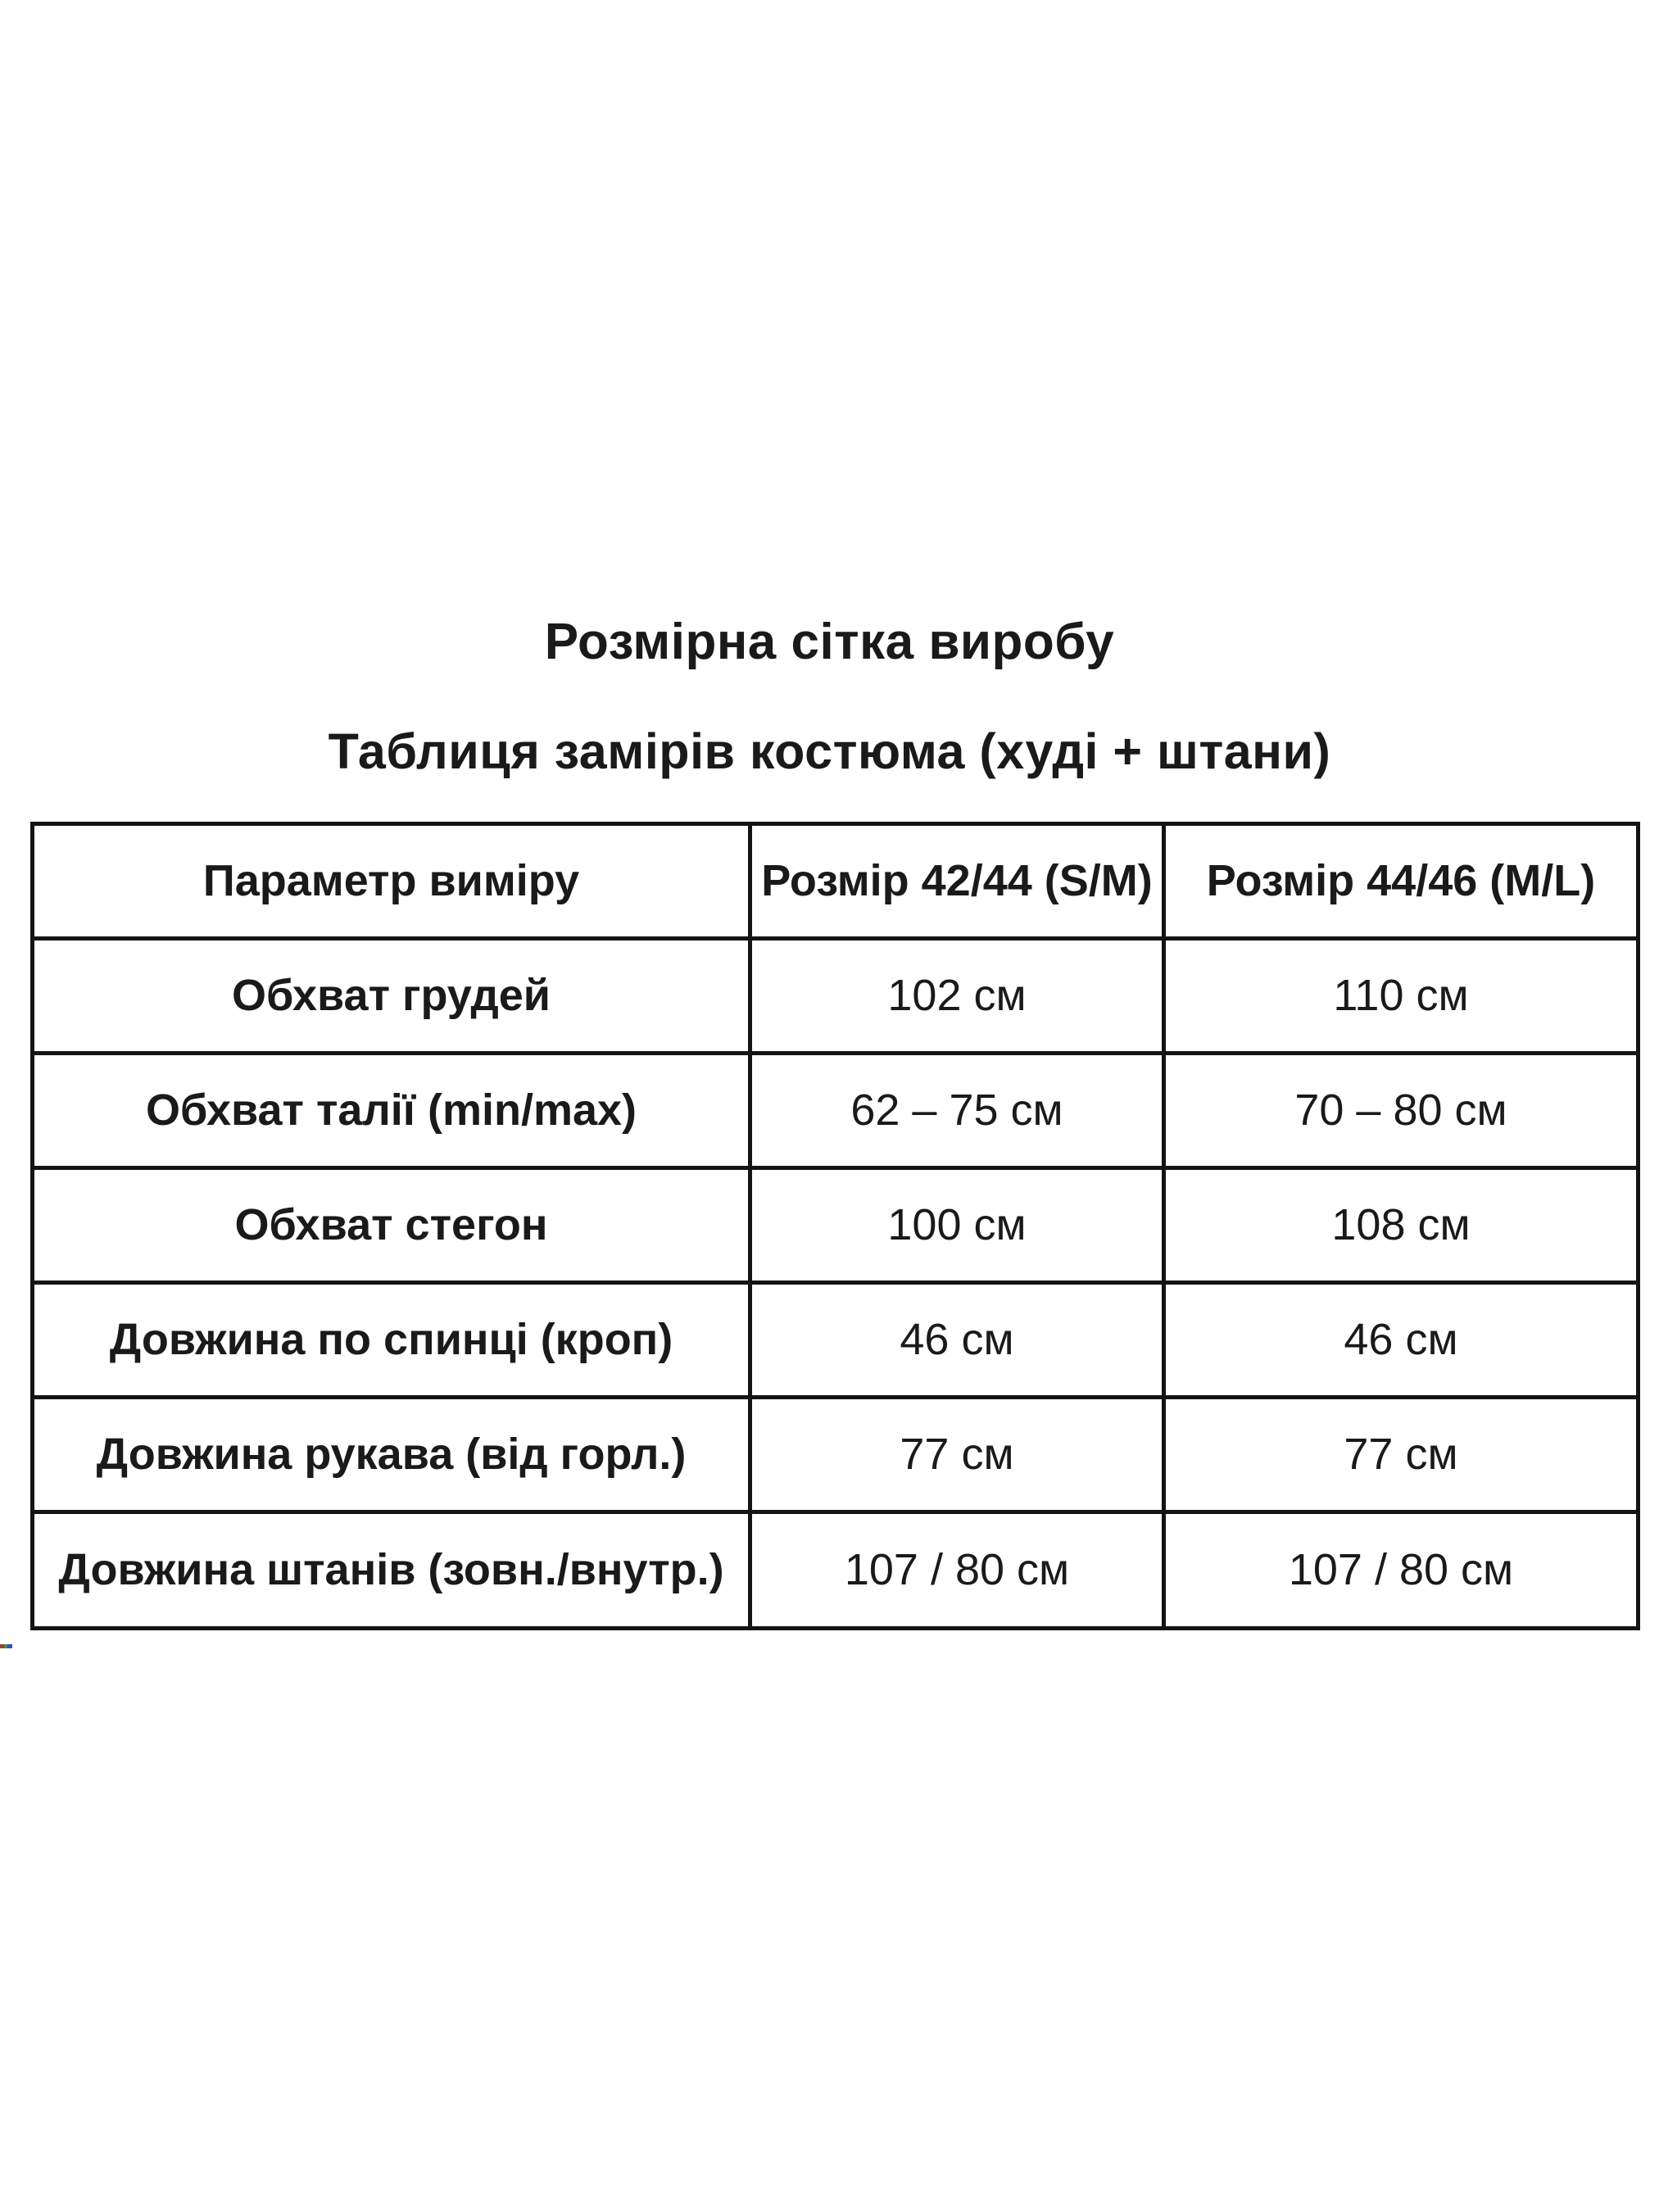 Image resolution: width=1659 pixels, height=2212 pixels. I want to click on value-size-44-46: 110 см, so click(1401, 995).